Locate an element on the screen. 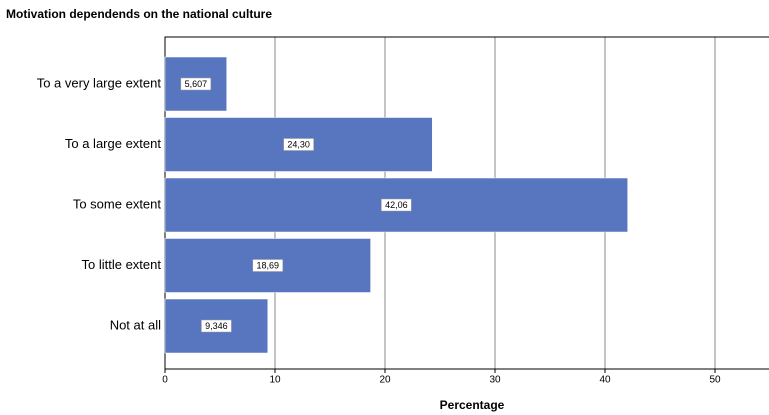 The image size is (769, 415). x-tick-label: 30 is located at coordinates (495, 380).